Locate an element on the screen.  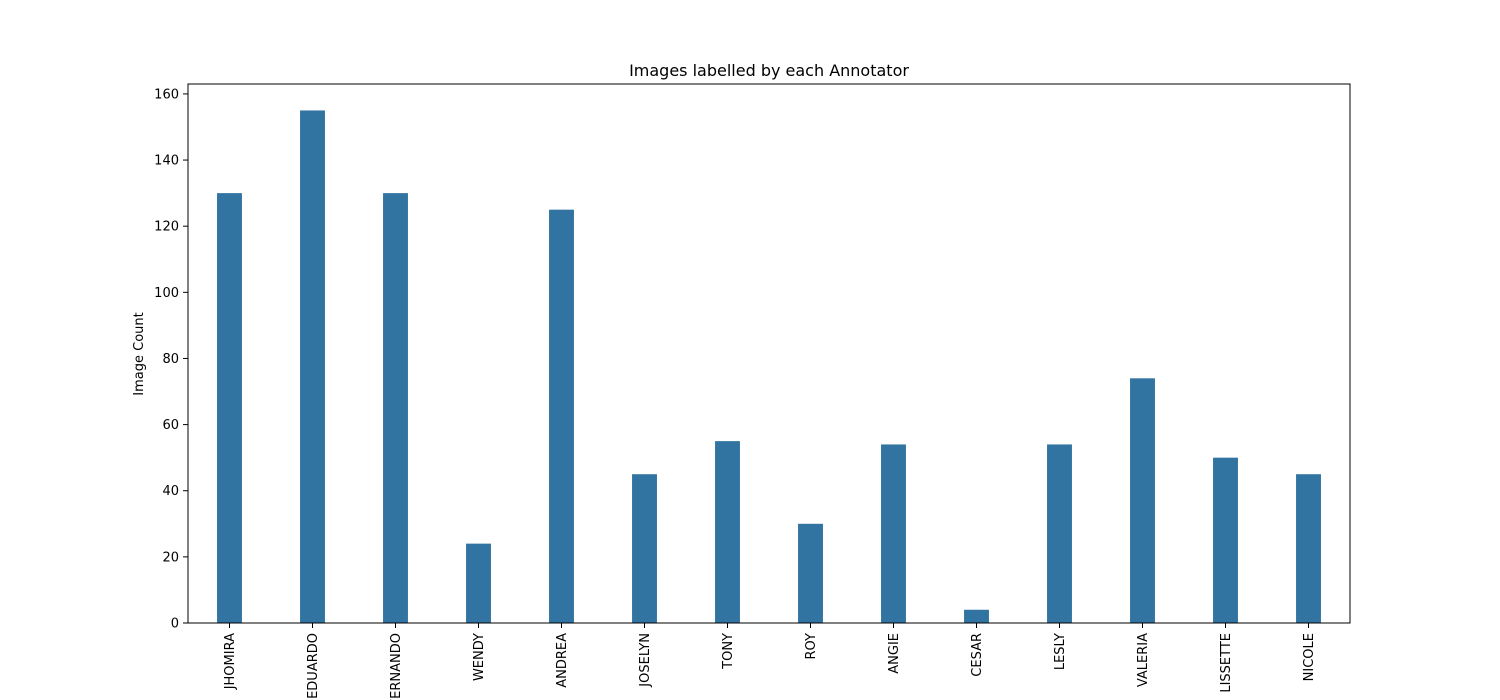
x-tick-label-lissette: LISSETTE is located at coordinates (1226, 663).